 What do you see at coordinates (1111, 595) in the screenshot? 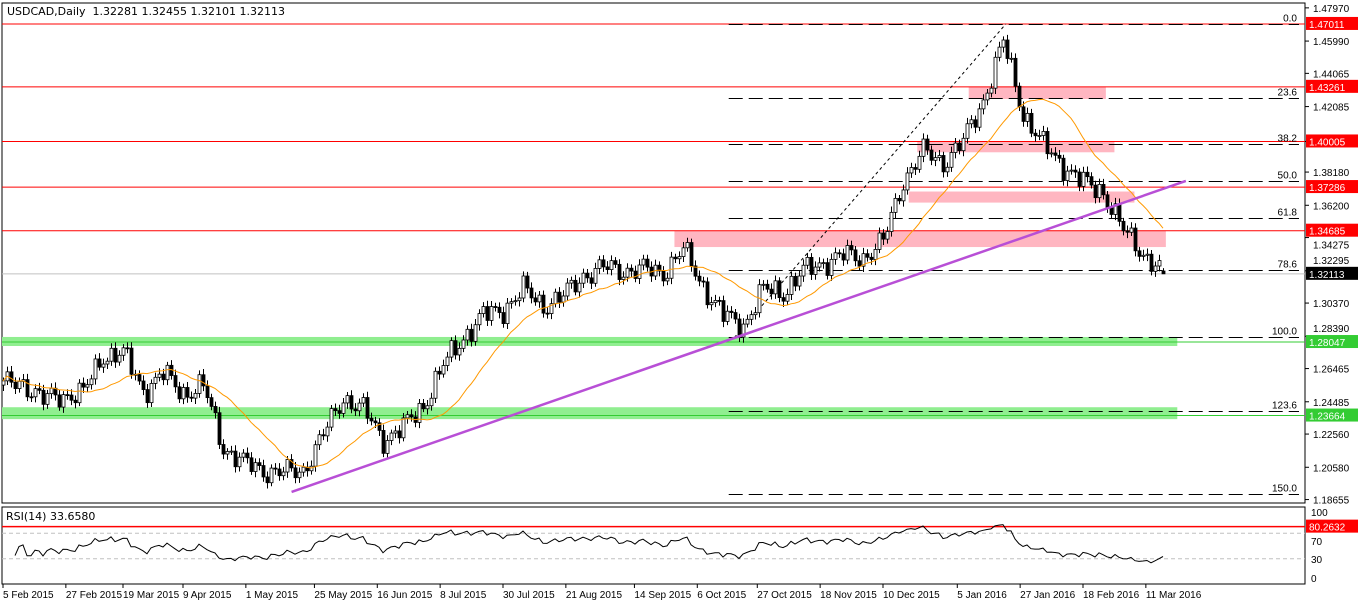
I see `x-tick-label: 18 Feb 2016` at bounding box center [1111, 595].